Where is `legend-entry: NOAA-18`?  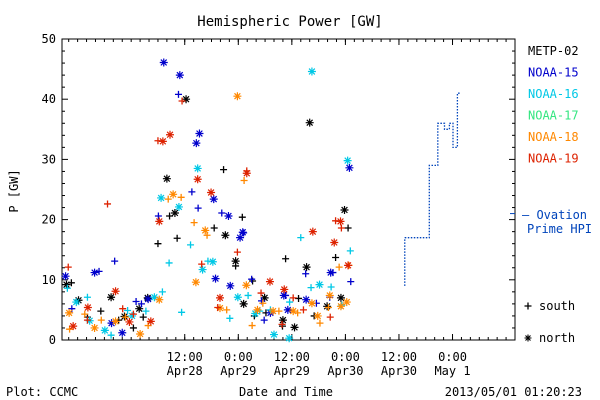
legend-entry: NOAA-18 is located at coordinates (553, 137).